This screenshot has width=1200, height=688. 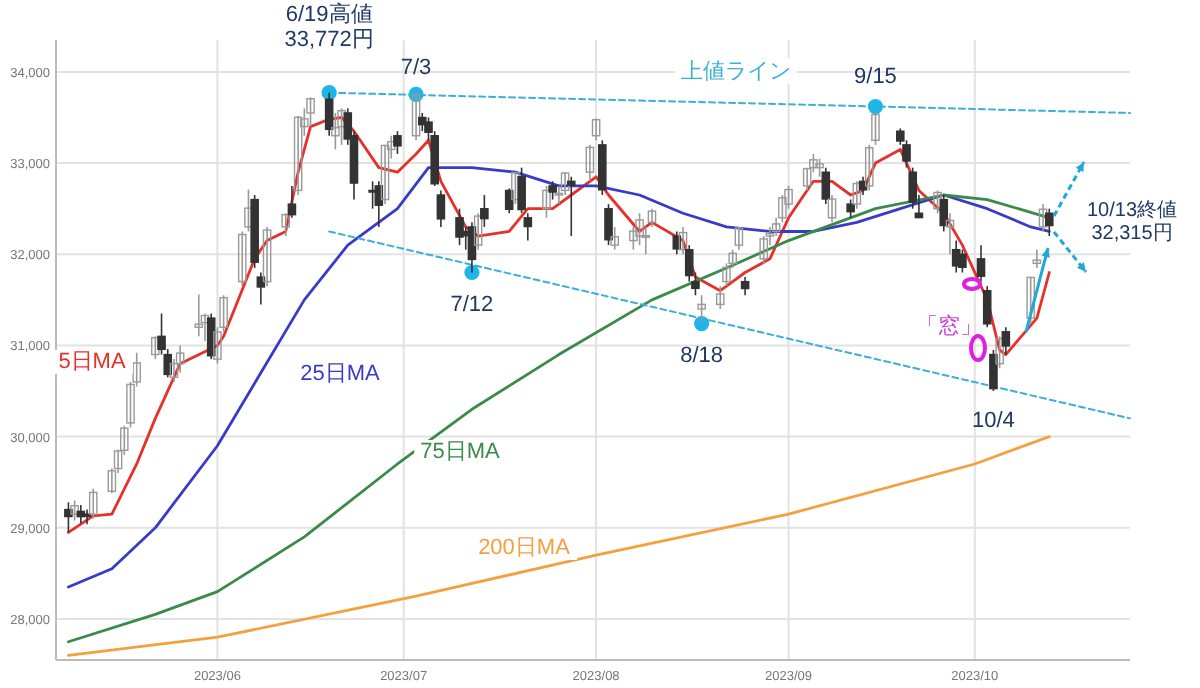 What do you see at coordinates (993, 421) in the screenshot?
I see `annotation: 10/4` at bounding box center [993, 421].